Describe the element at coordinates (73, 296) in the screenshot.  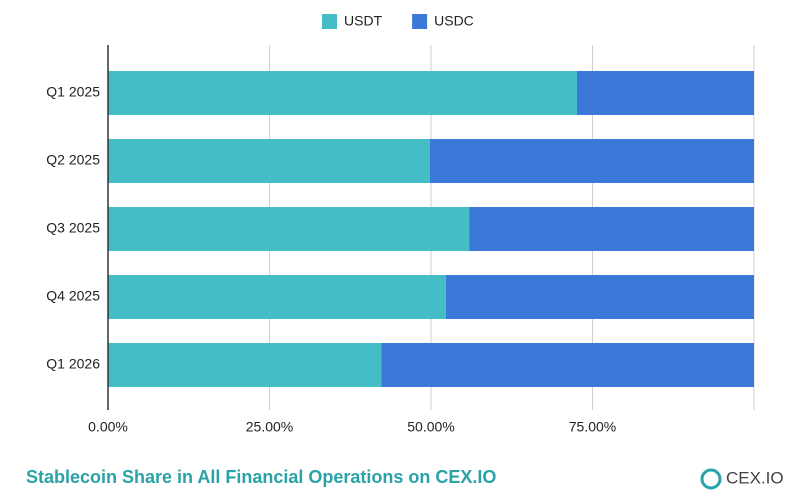
I see `y-tick-label: Q4 2025` at that location.